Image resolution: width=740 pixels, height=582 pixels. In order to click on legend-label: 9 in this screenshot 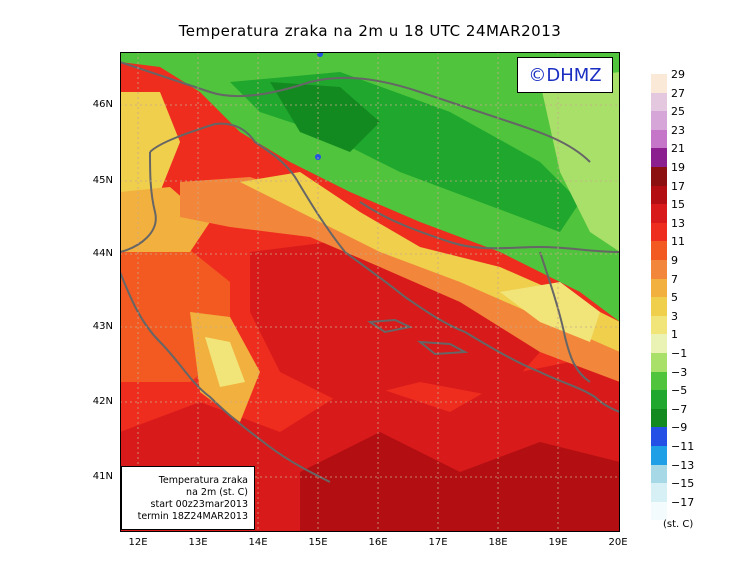, I will do `click(674, 260)`.